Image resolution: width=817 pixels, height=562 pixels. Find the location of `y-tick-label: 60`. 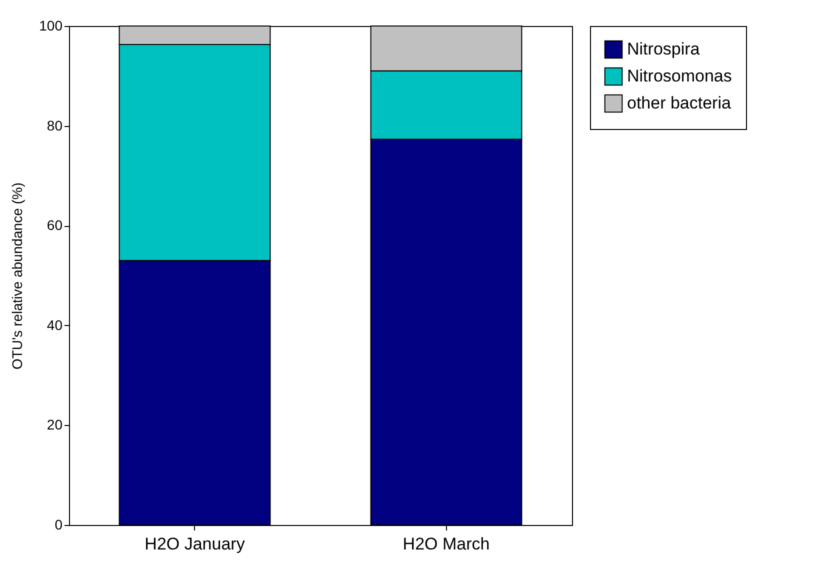

y-tick-label: 60 is located at coordinates (54, 225).